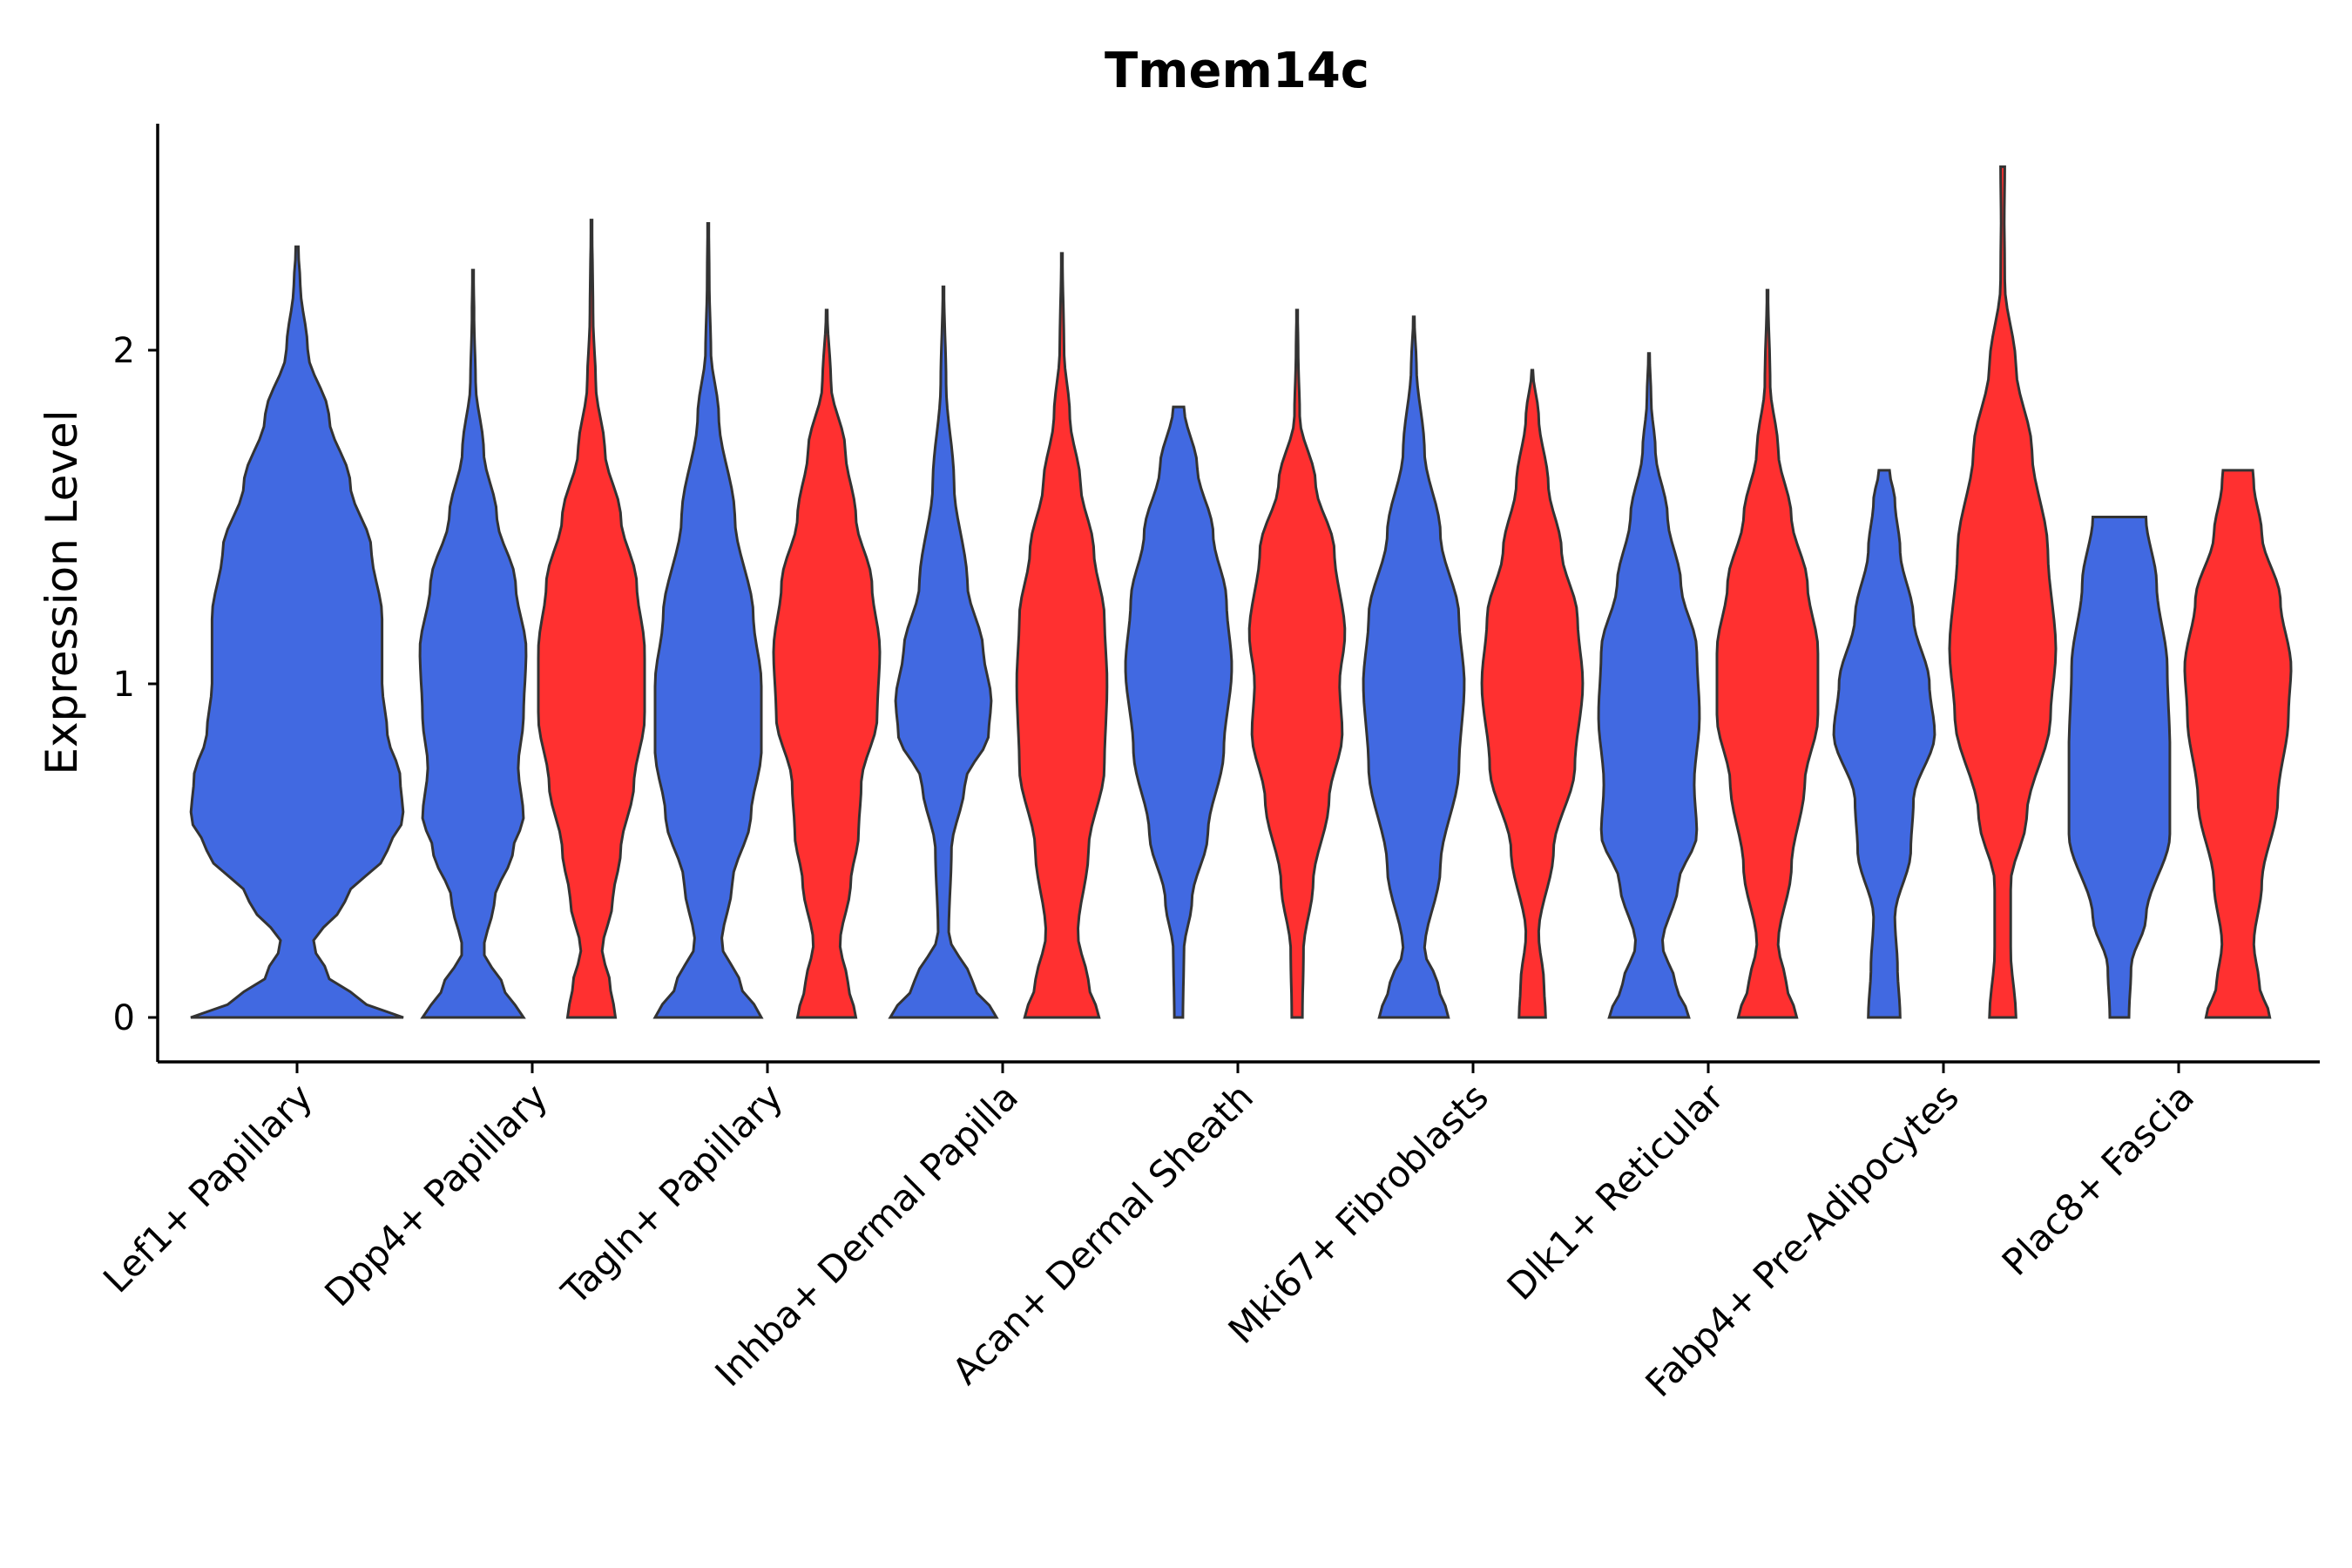 The height and width of the screenshot is (1568, 2352). I want to click on violin-5-blue, so click(1178, 712).